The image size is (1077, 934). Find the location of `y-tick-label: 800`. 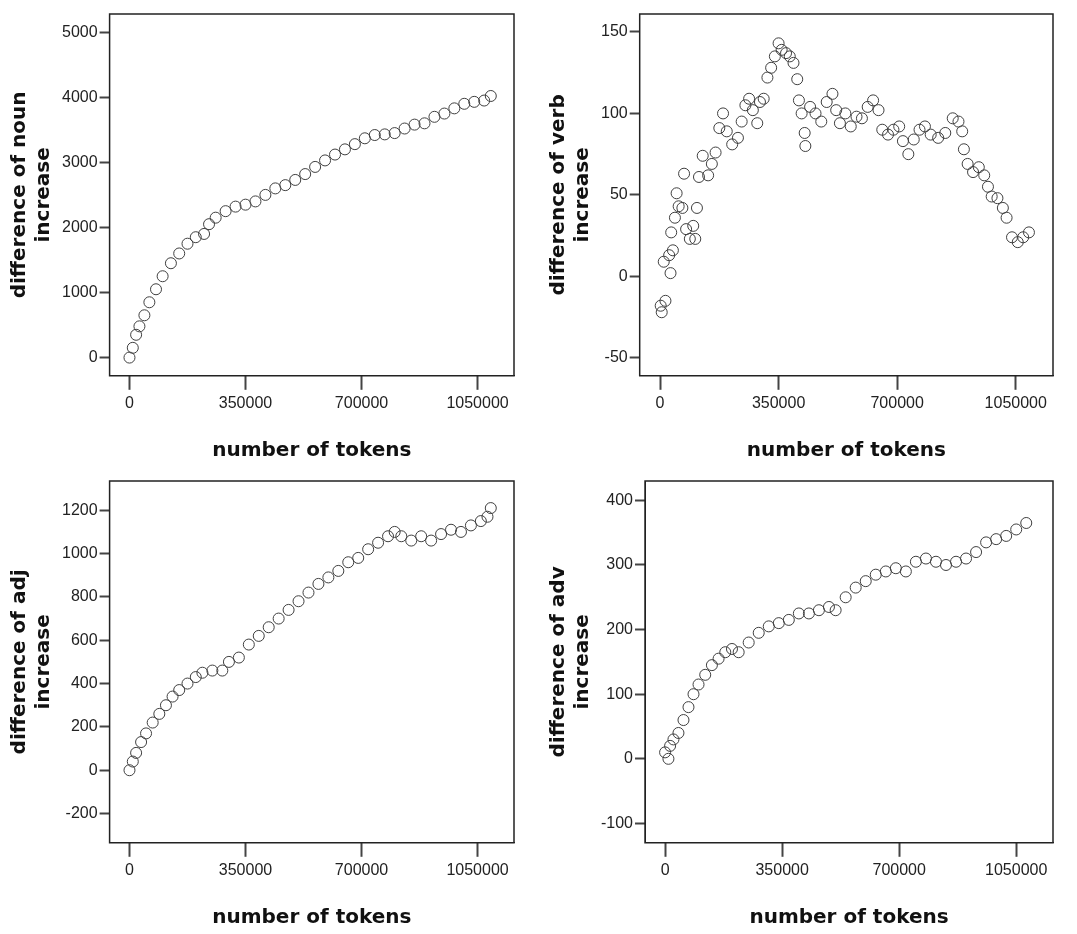

y-tick-label: 800 is located at coordinates (84, 596).